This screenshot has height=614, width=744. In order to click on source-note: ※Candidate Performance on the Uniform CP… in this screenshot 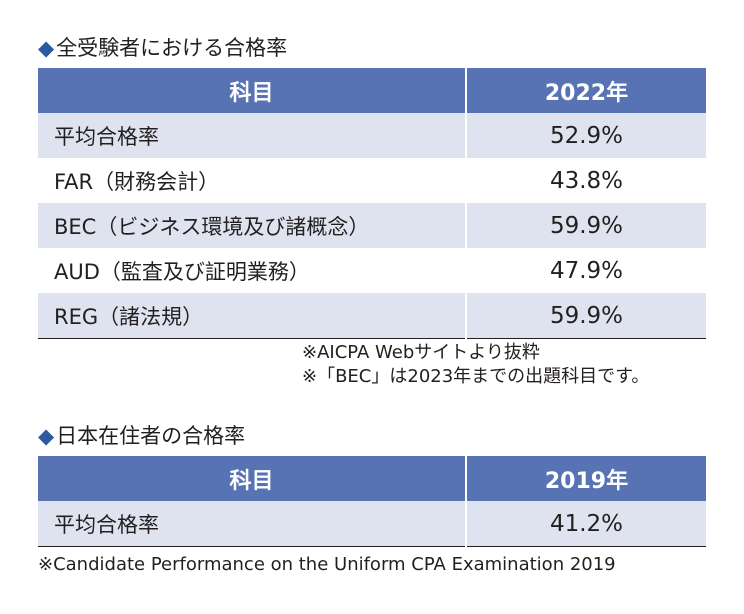, I will do `click(327, 564)`.